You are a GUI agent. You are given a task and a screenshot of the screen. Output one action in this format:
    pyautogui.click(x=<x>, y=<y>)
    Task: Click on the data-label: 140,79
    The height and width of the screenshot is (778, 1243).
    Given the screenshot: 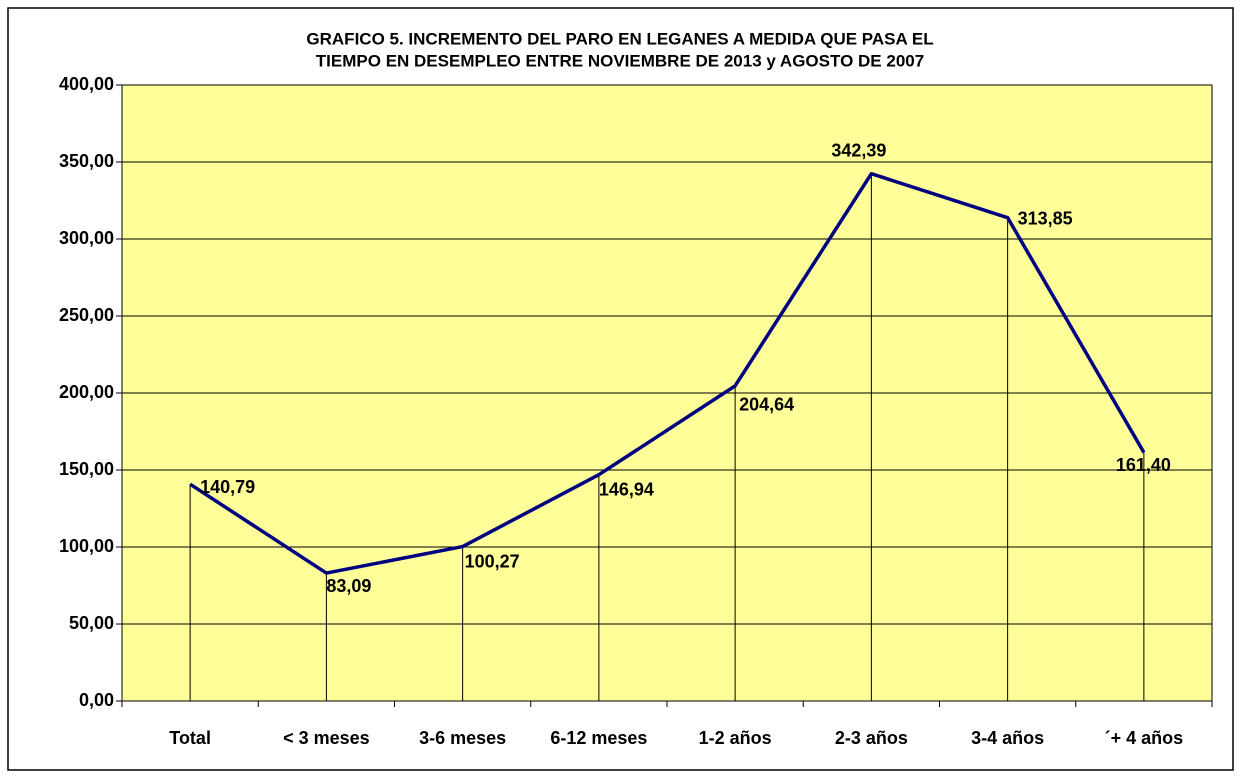 What is the action you would take?
    pyautogui.click(x=227, y=487)
    